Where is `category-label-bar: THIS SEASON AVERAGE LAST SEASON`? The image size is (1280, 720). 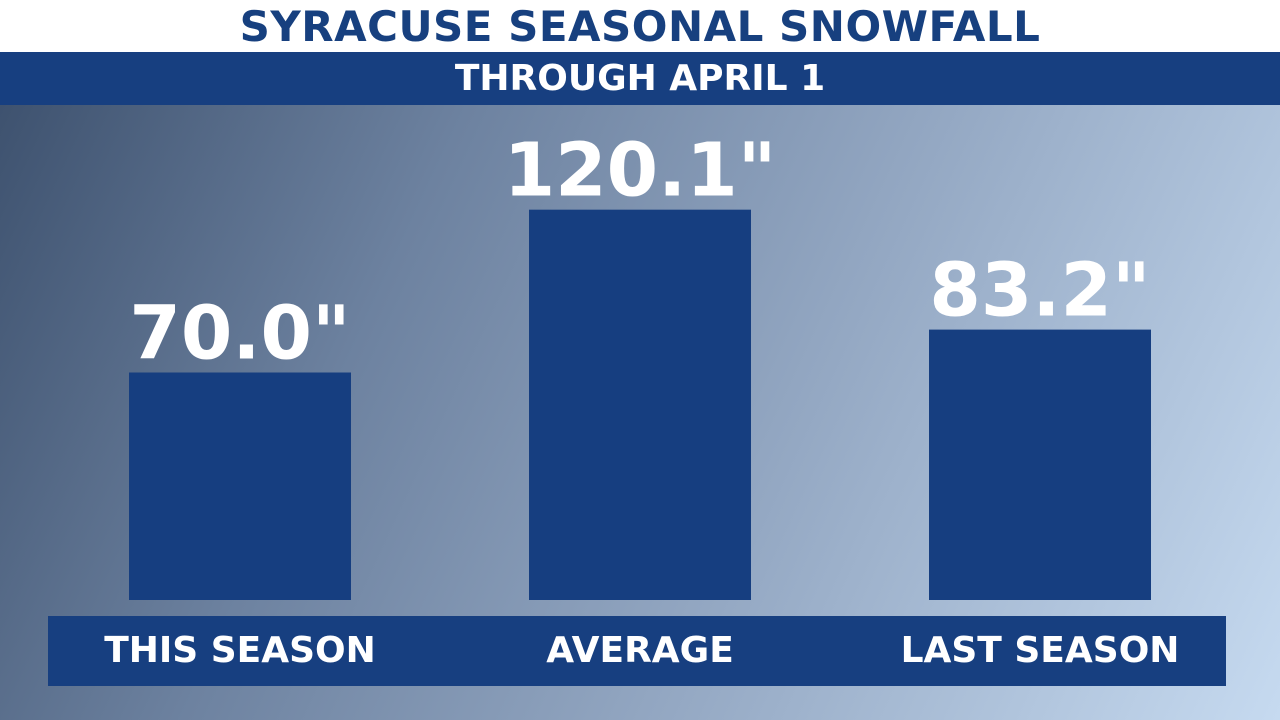 category-label-bar: THIS SEASON AVERAGE LAST SEASON is located at coordinates (637, 651).